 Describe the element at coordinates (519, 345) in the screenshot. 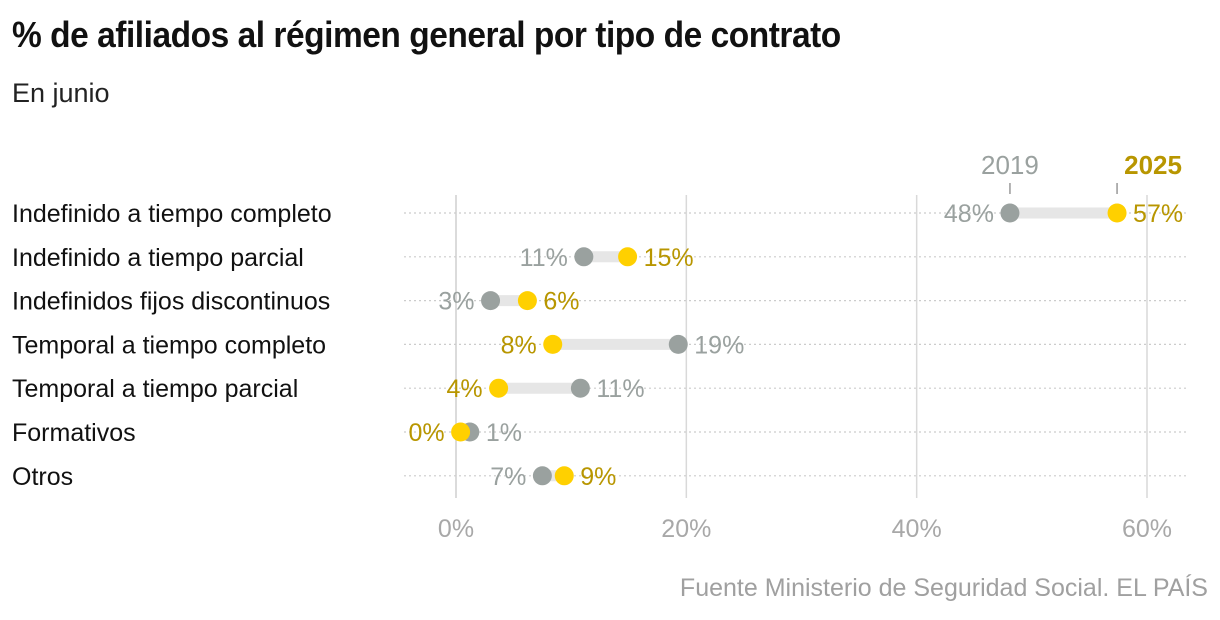

I see `value-label-2025: 8%` at that location.